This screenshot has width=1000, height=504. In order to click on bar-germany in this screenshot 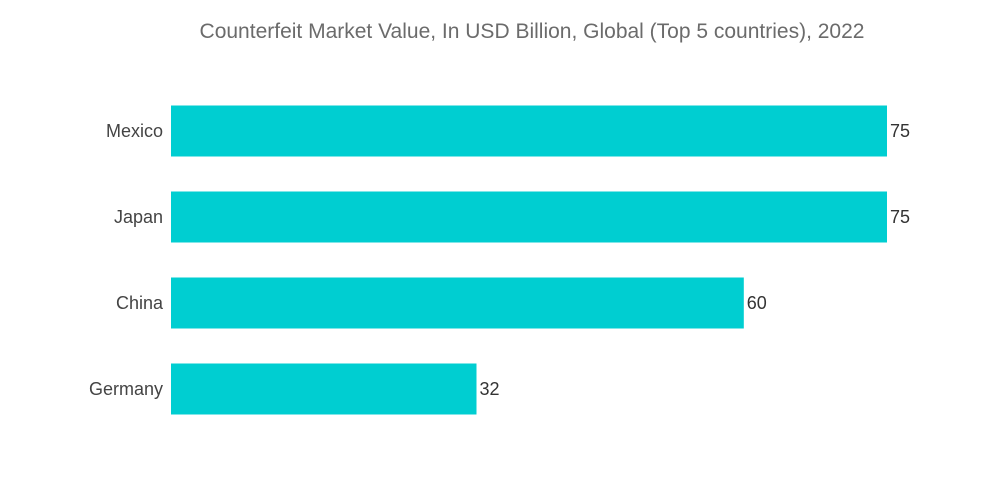, I will do `click(324, 389)`.